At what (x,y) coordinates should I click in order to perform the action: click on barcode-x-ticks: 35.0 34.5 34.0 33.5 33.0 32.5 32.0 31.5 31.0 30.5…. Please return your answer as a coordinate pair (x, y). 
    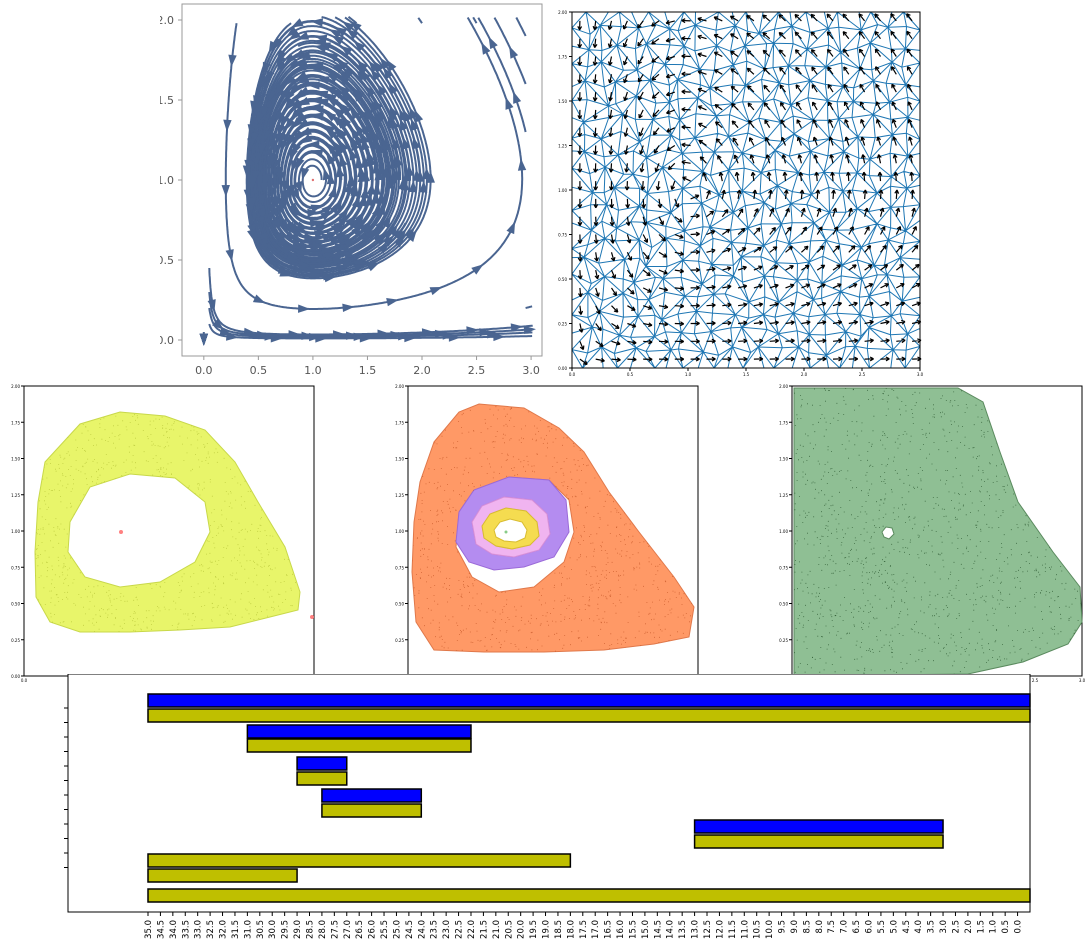
    Looking at the image, I should click on (584, 925).